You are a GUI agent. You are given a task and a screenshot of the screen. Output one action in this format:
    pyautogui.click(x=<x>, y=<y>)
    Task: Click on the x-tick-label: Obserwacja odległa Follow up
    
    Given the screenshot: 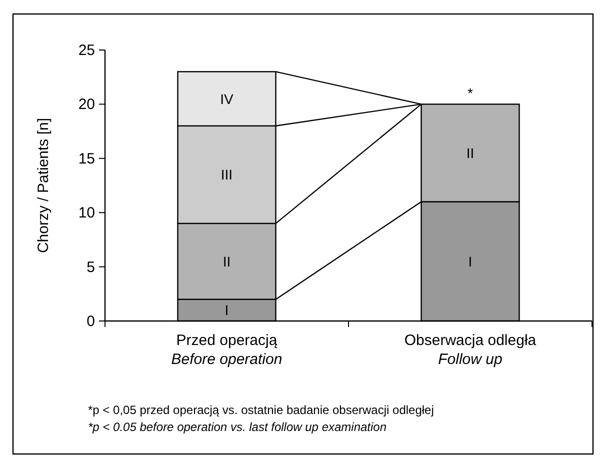 What is the action you would take?
    pyautogui.click(x=470, y=350)
    